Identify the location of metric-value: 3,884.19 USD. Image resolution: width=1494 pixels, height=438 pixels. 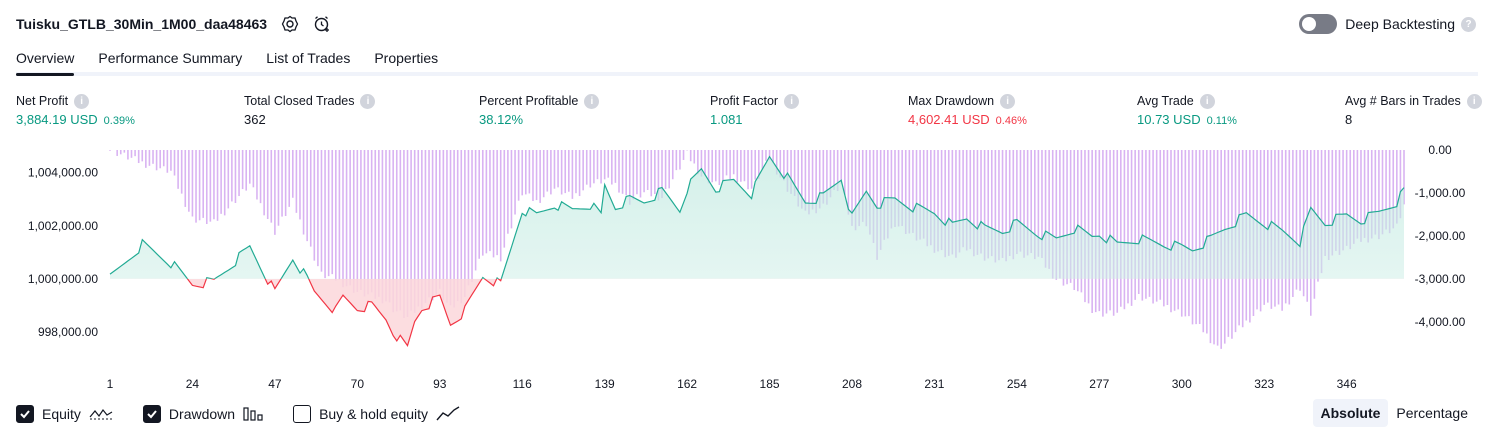
(57, 119).